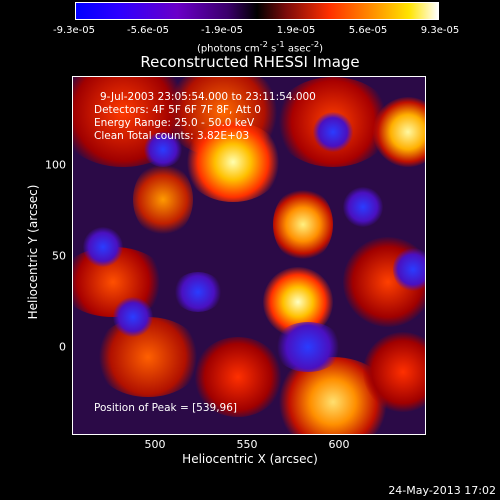 This screenshot has width=500, height=500. Describe the element at coordinates (250, 459) in the screenshot. I see `x-axis-label: Heliocentric X (arcsec)` at that location.